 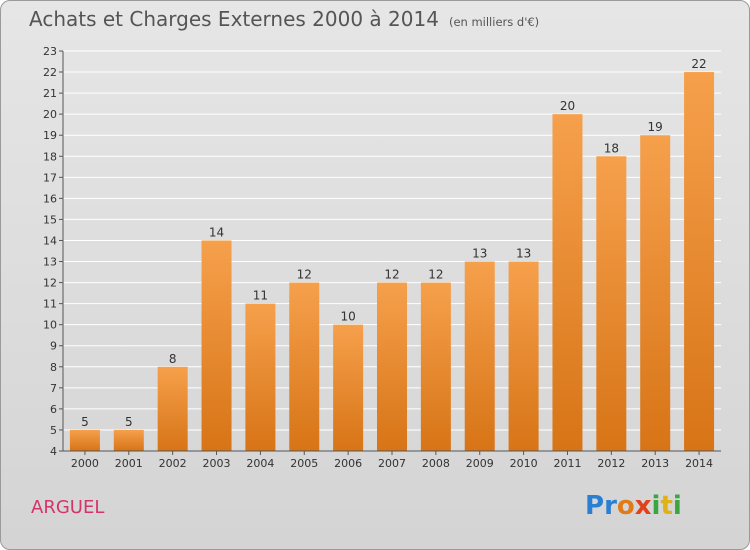 What do you see at coordinates (50, 135) in the screenshot?
I see `y-tick-label: 19` at bounding box center [50, 135].